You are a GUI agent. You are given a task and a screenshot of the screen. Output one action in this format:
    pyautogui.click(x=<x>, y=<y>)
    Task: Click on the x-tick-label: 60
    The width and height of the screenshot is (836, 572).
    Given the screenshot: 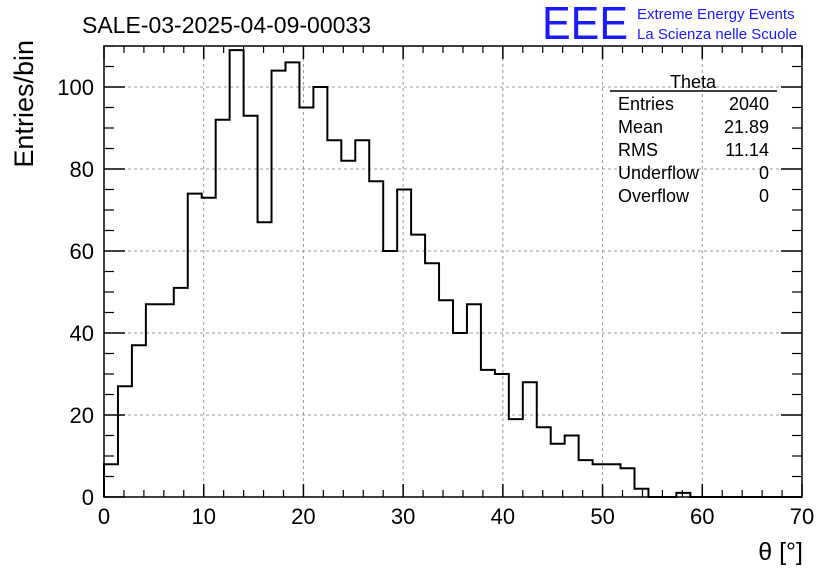 What is the action you would take?
    pyautogui.click(x=702, y=516)
    